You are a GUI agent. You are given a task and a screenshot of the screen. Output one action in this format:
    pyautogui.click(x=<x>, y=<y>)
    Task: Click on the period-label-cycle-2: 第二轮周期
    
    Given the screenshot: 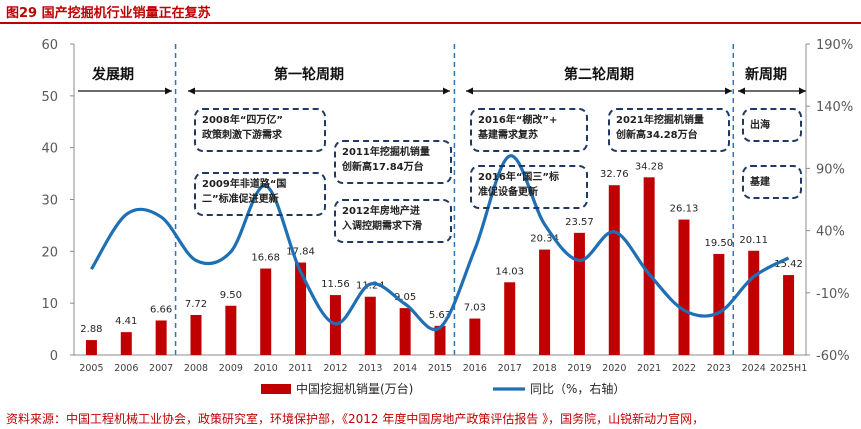 What is the action you would take?
    pyautogui.click(x=599, y=75)
    